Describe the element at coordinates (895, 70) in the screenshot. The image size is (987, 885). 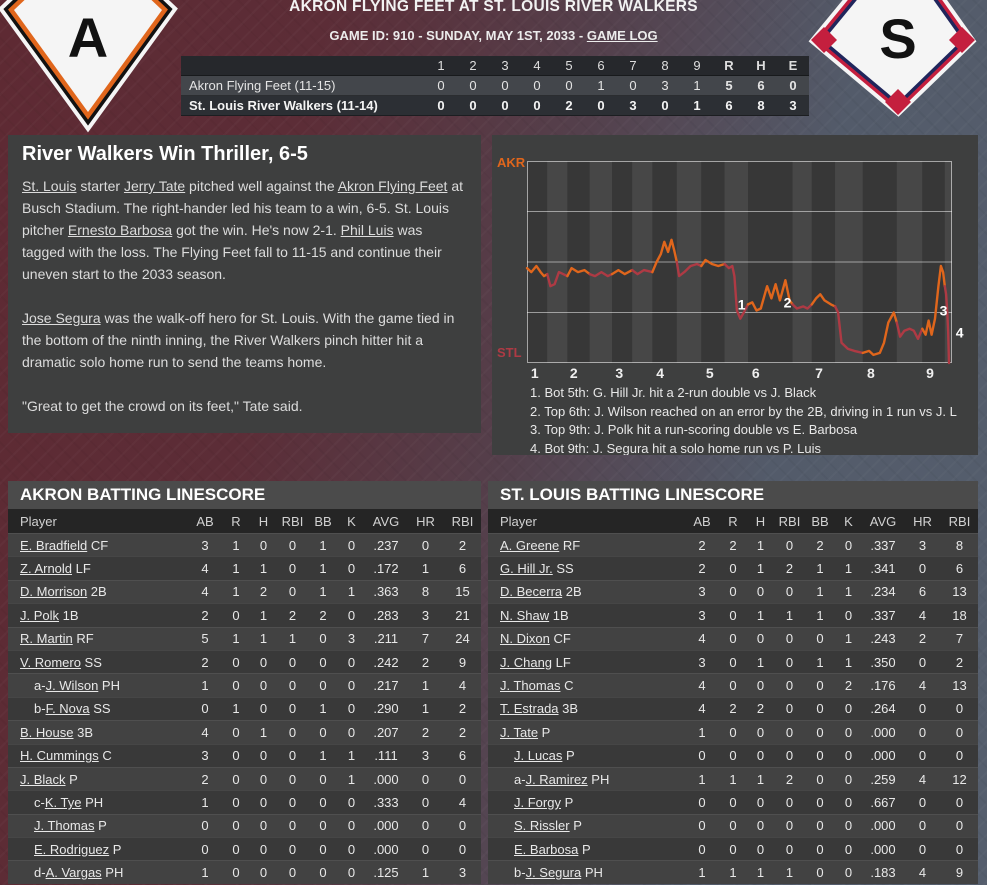
I see `home-team-logo: S` at that location.